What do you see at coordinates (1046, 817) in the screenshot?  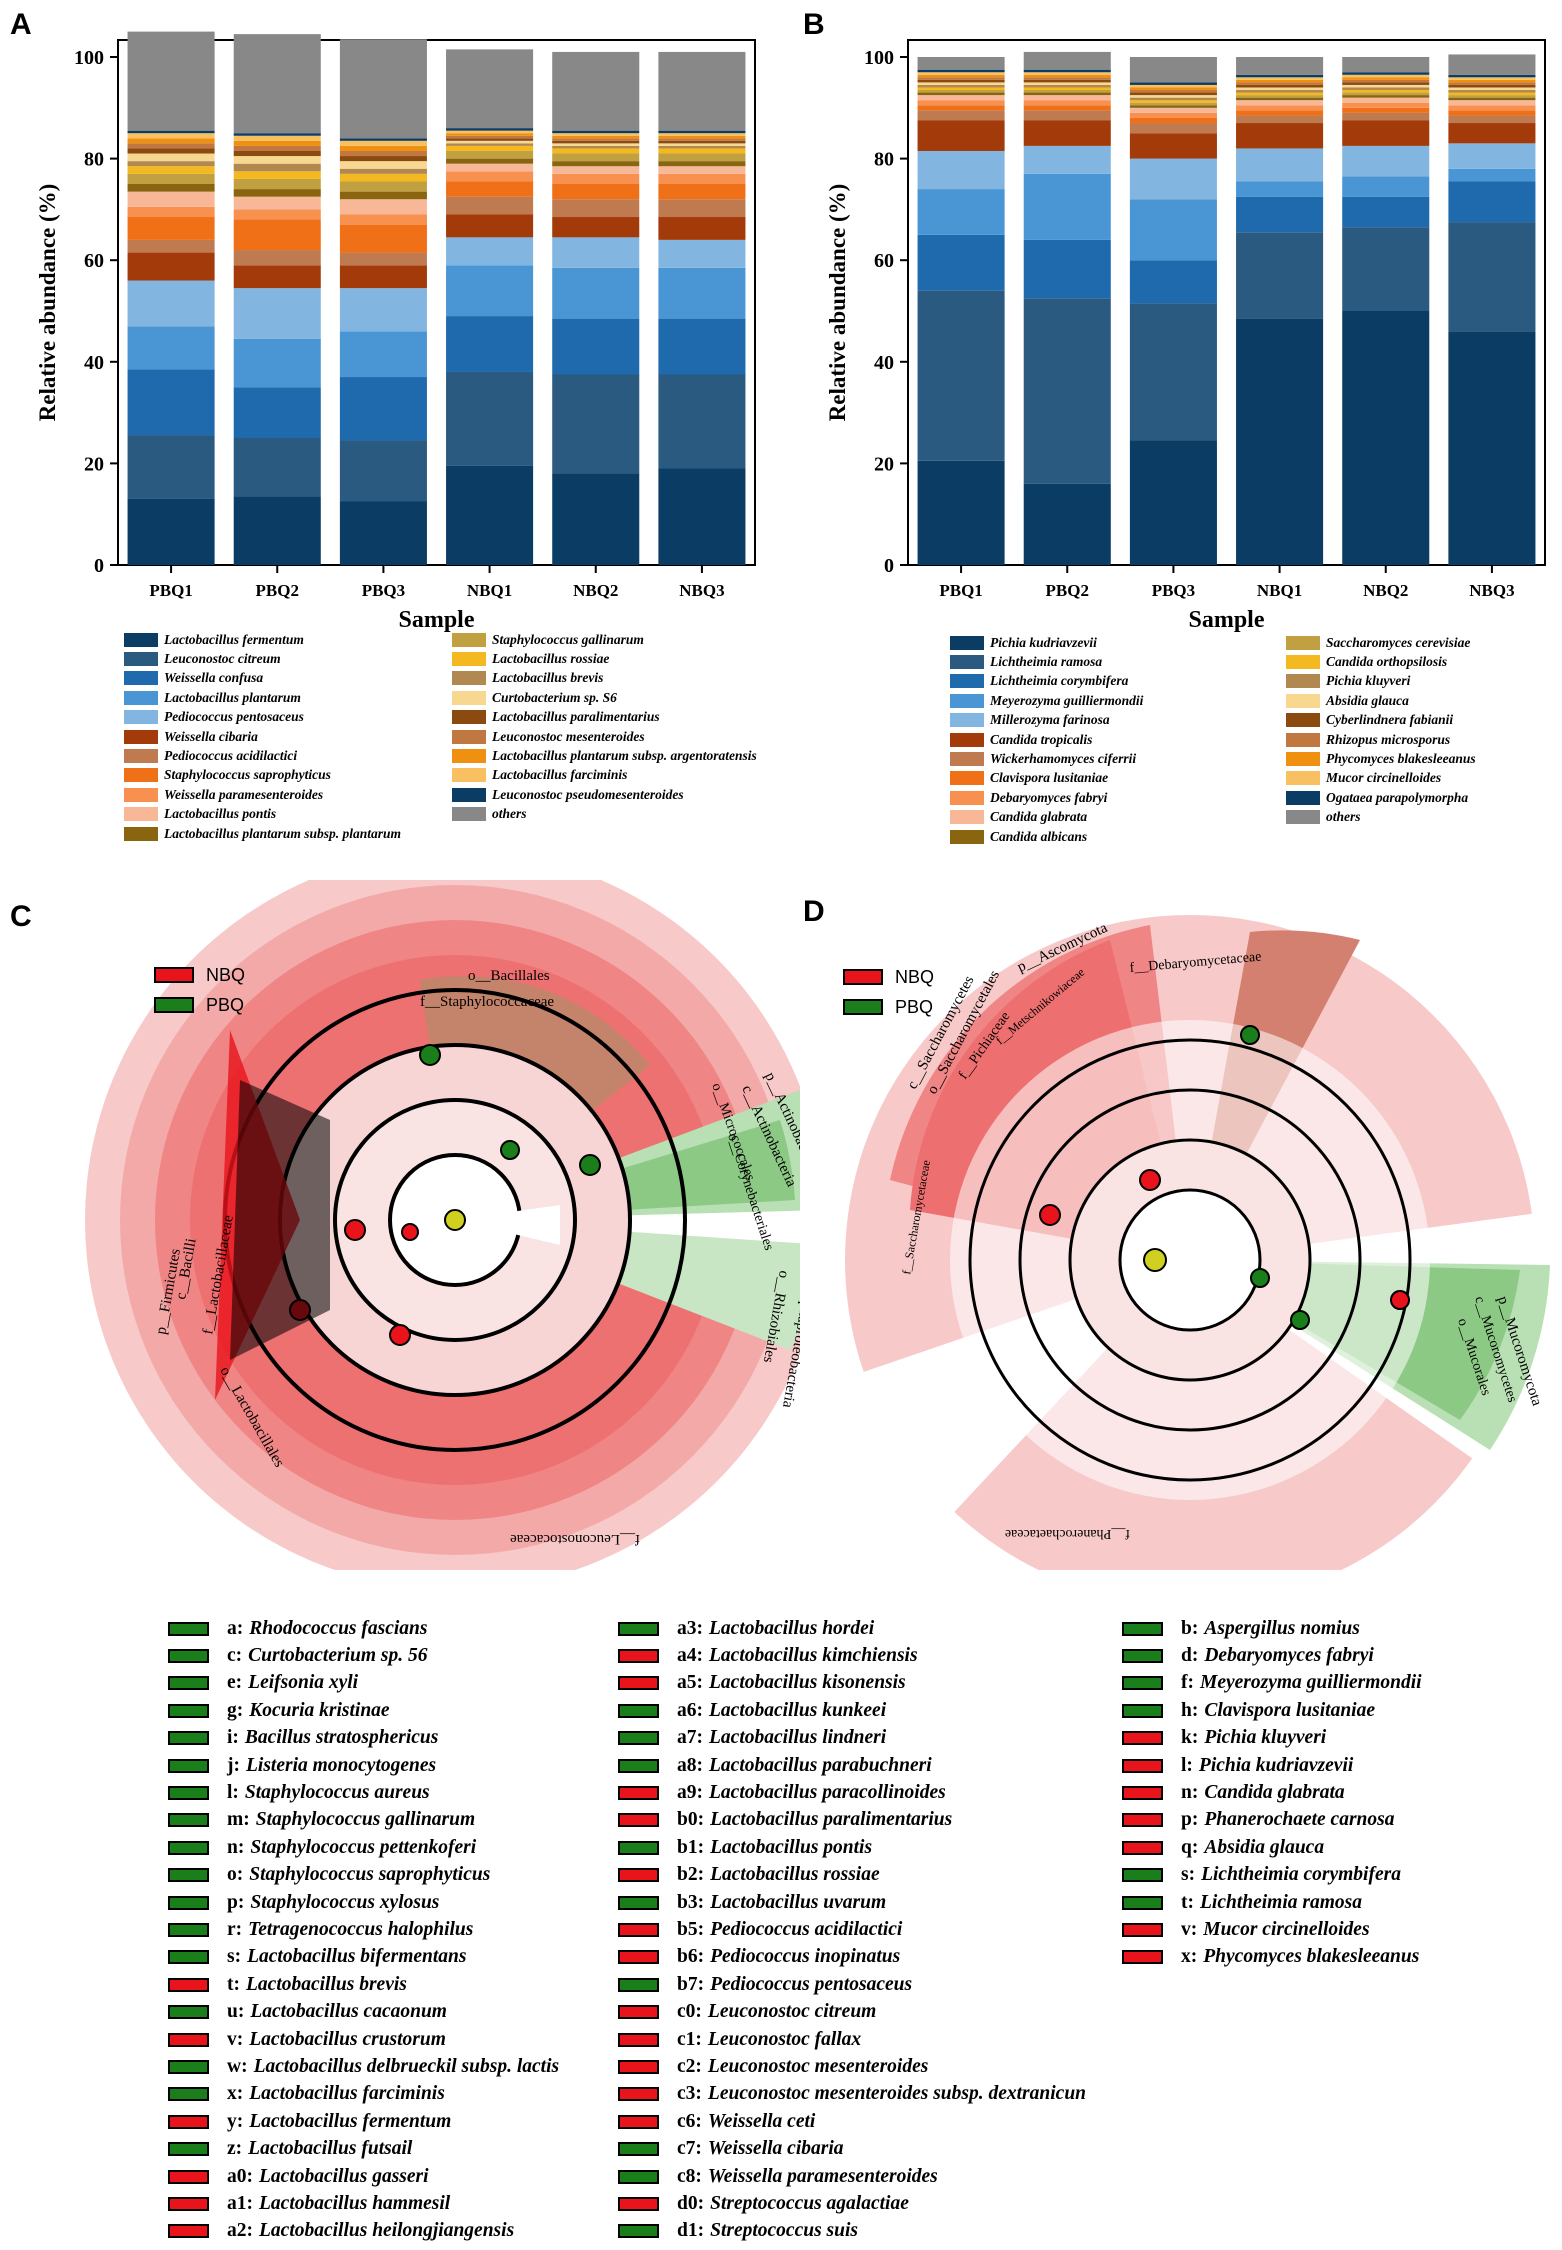 I see `legend-entry: Candida glabrata` at bounding box center [1046, 817].